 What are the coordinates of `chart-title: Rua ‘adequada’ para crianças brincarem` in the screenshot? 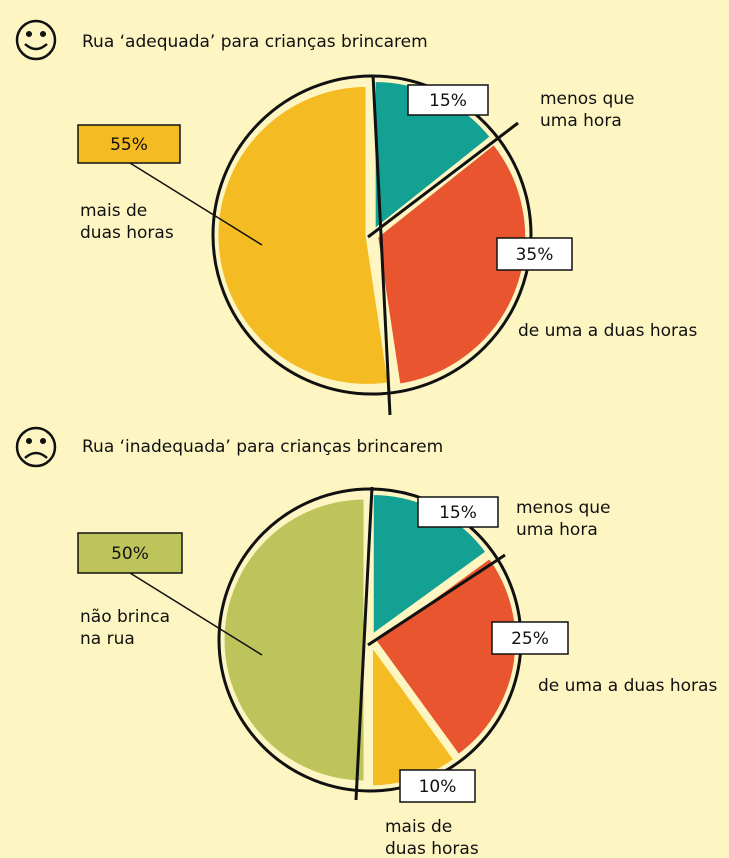 It's located at (255, 42).